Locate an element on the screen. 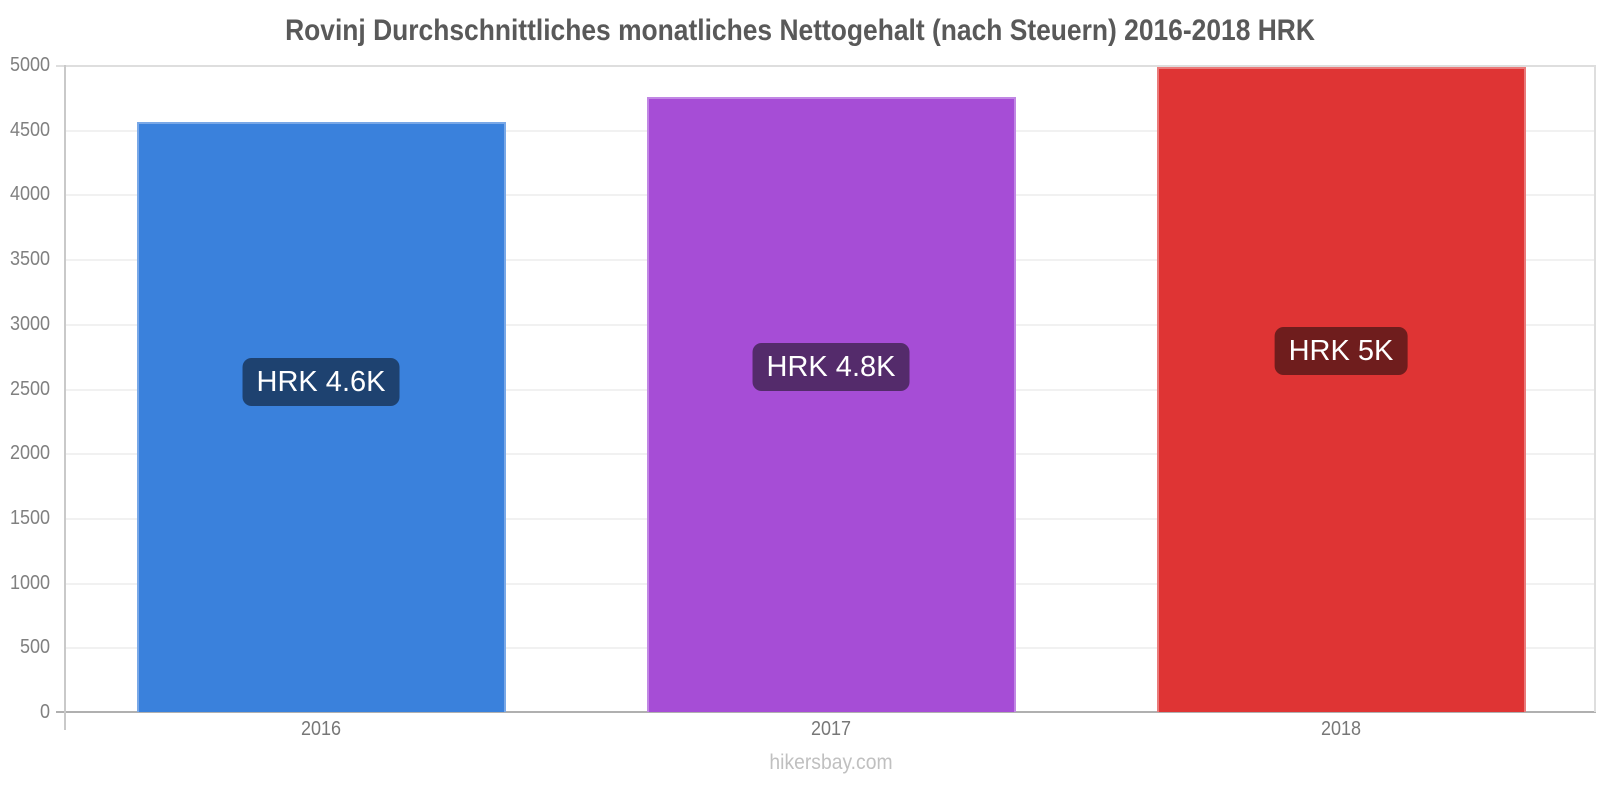 The width and height of the screenshot is (1600, 800). x-tick-label-2017: 2017 is located at coordinates (831, 729).